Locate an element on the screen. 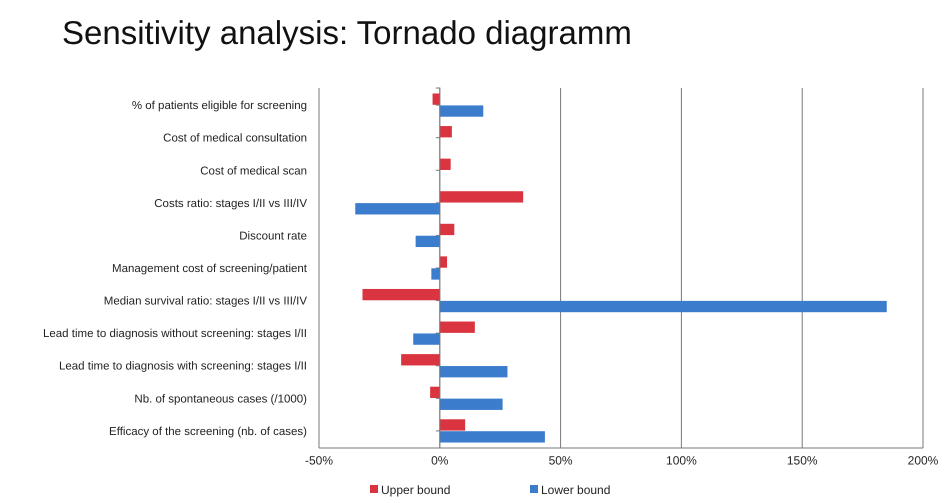  y-tick-label: Efficacy of the screening (nb. of cases) is located at coordinates (208, 432).